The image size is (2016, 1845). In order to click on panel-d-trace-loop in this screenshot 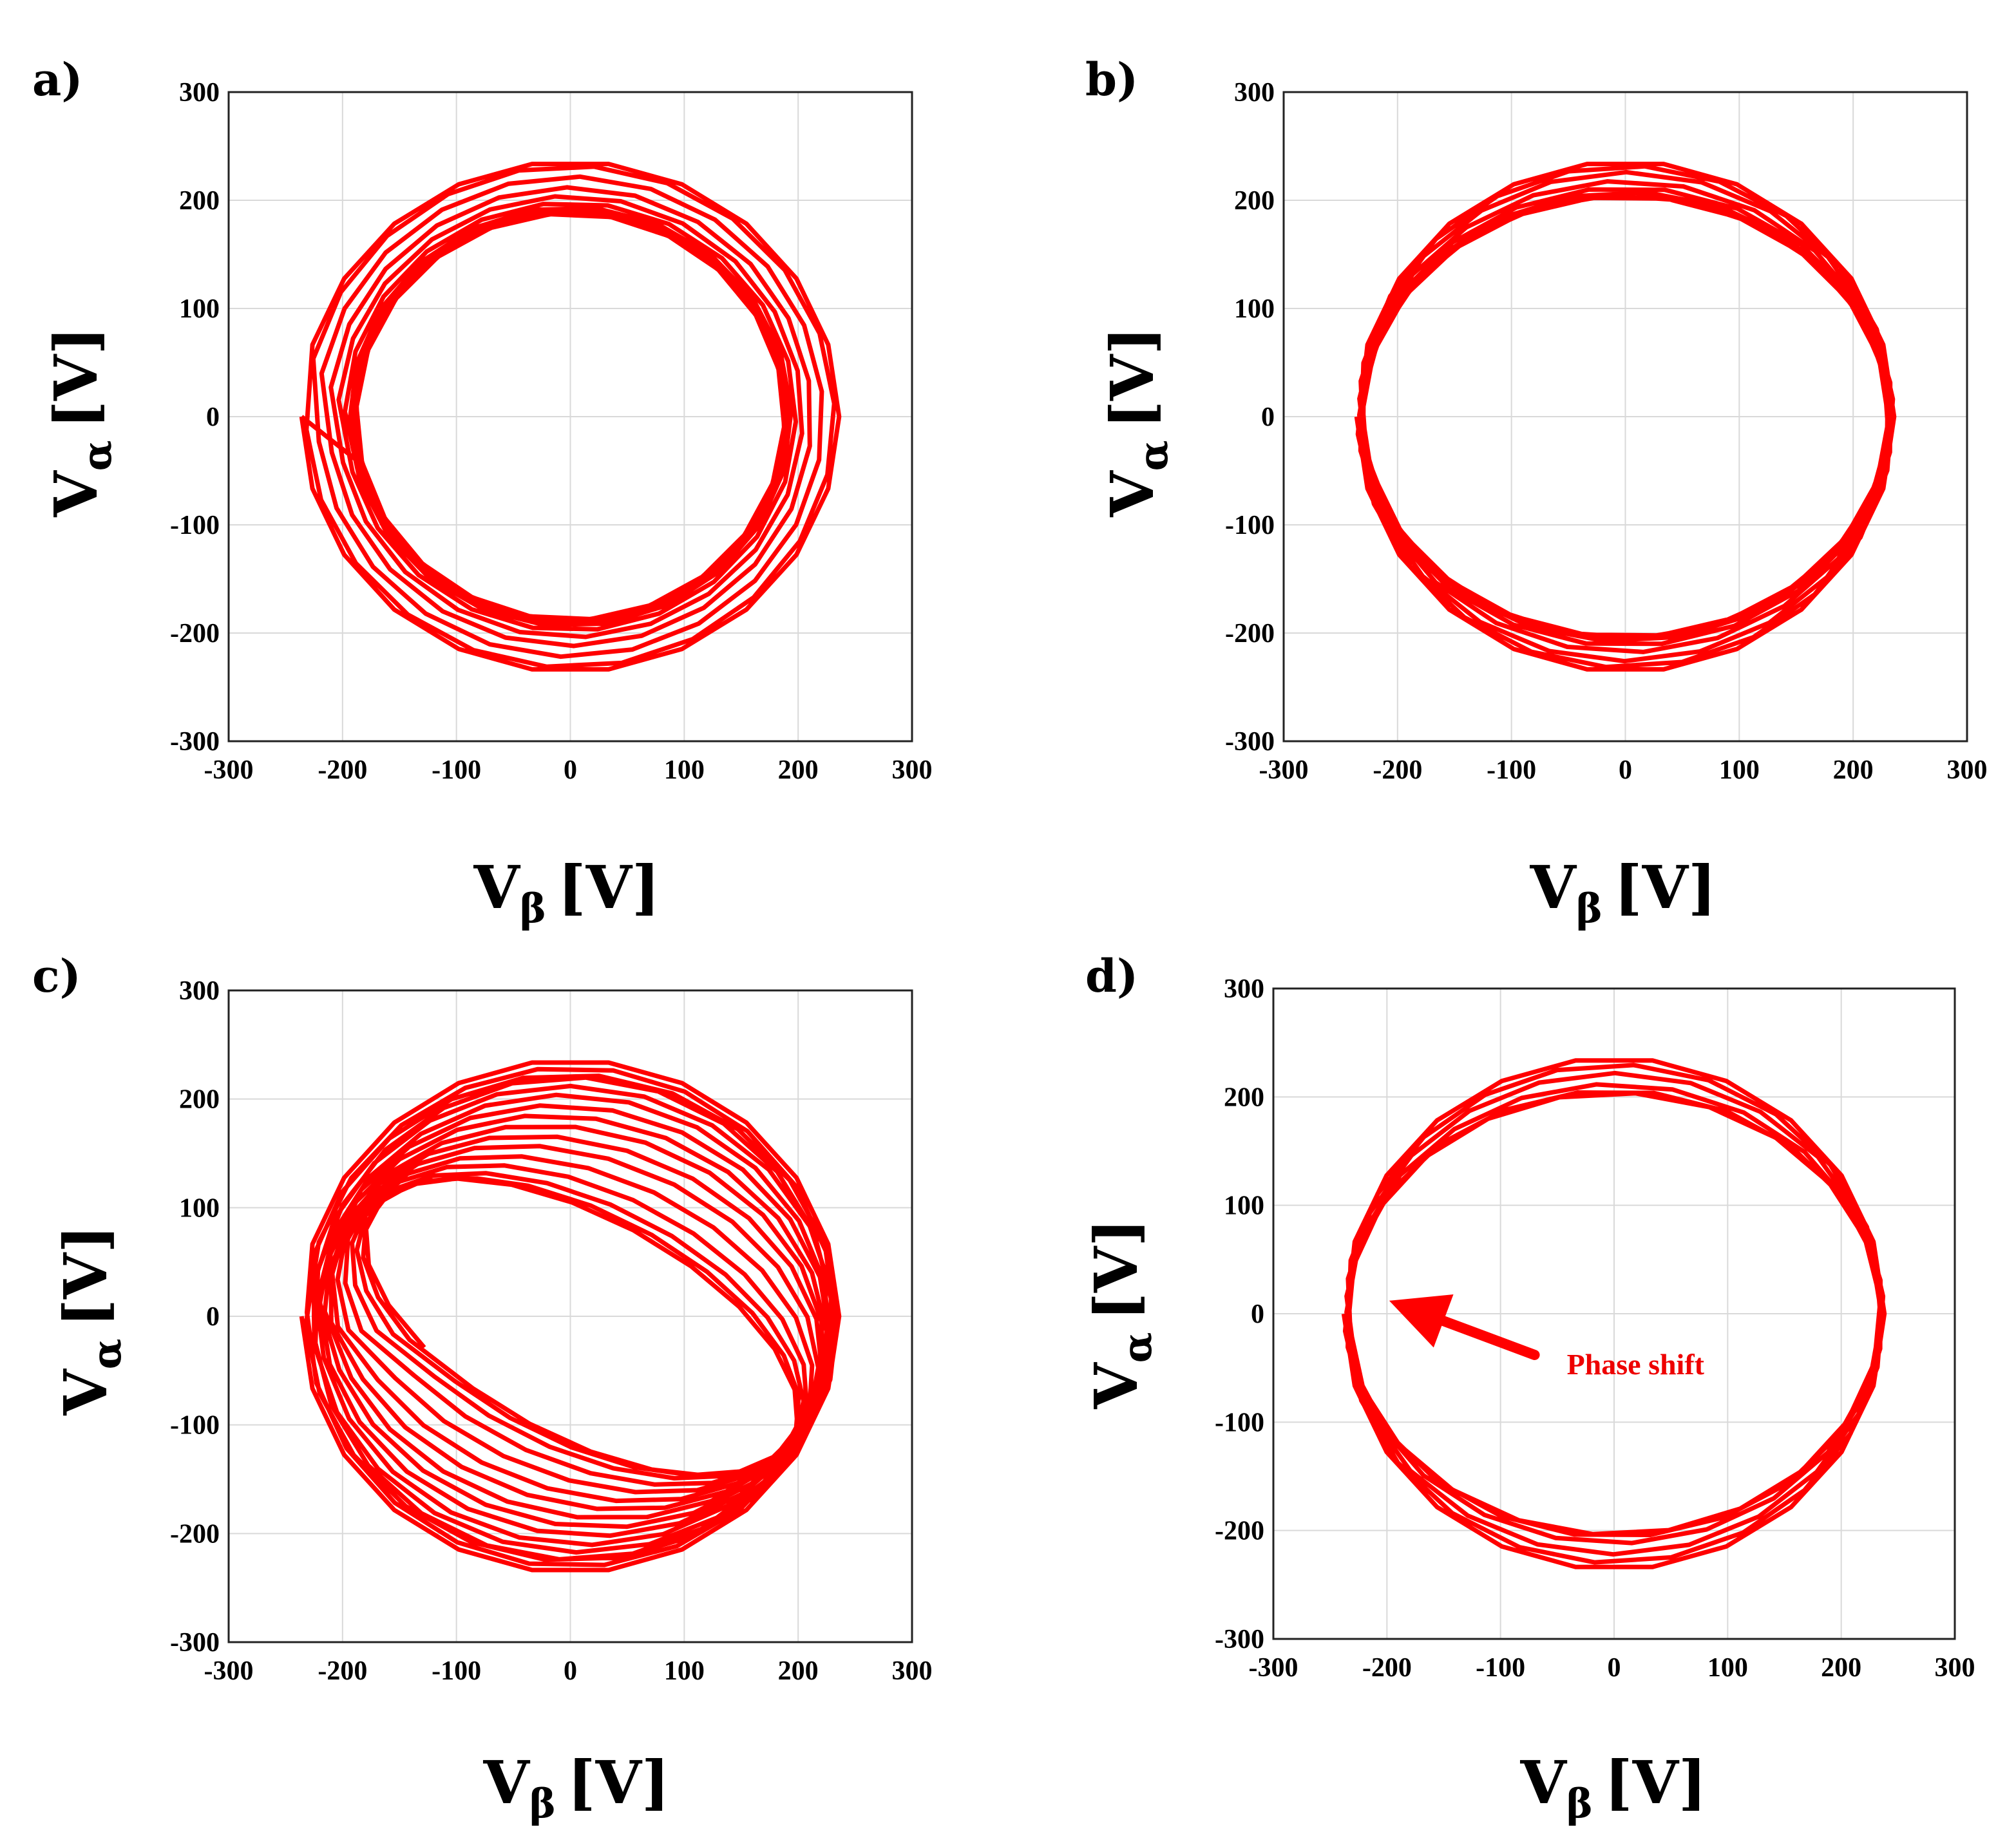, I will do `click(1614, 1313)`.